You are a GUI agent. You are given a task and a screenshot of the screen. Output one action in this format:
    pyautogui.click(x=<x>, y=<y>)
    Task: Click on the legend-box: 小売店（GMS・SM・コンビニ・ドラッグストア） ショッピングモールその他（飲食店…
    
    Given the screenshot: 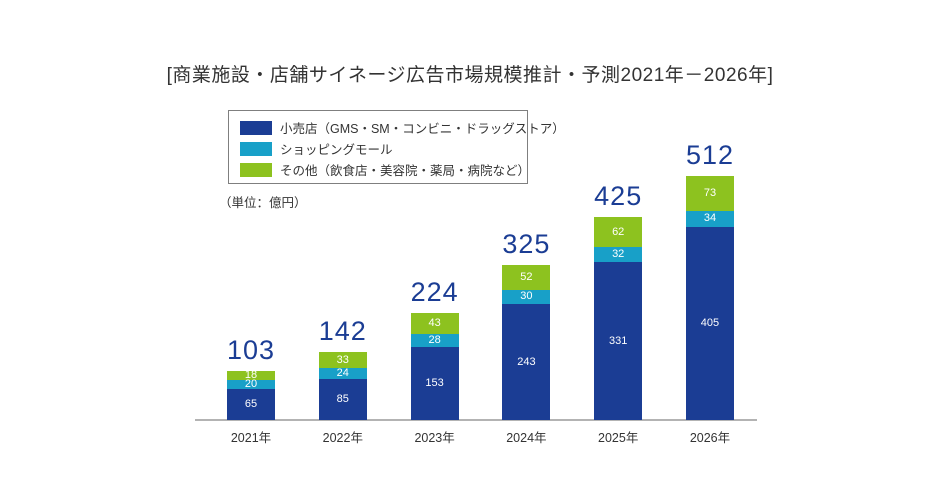 What is the action you would take?
    pyautogui.click(x=396, y=147)
    